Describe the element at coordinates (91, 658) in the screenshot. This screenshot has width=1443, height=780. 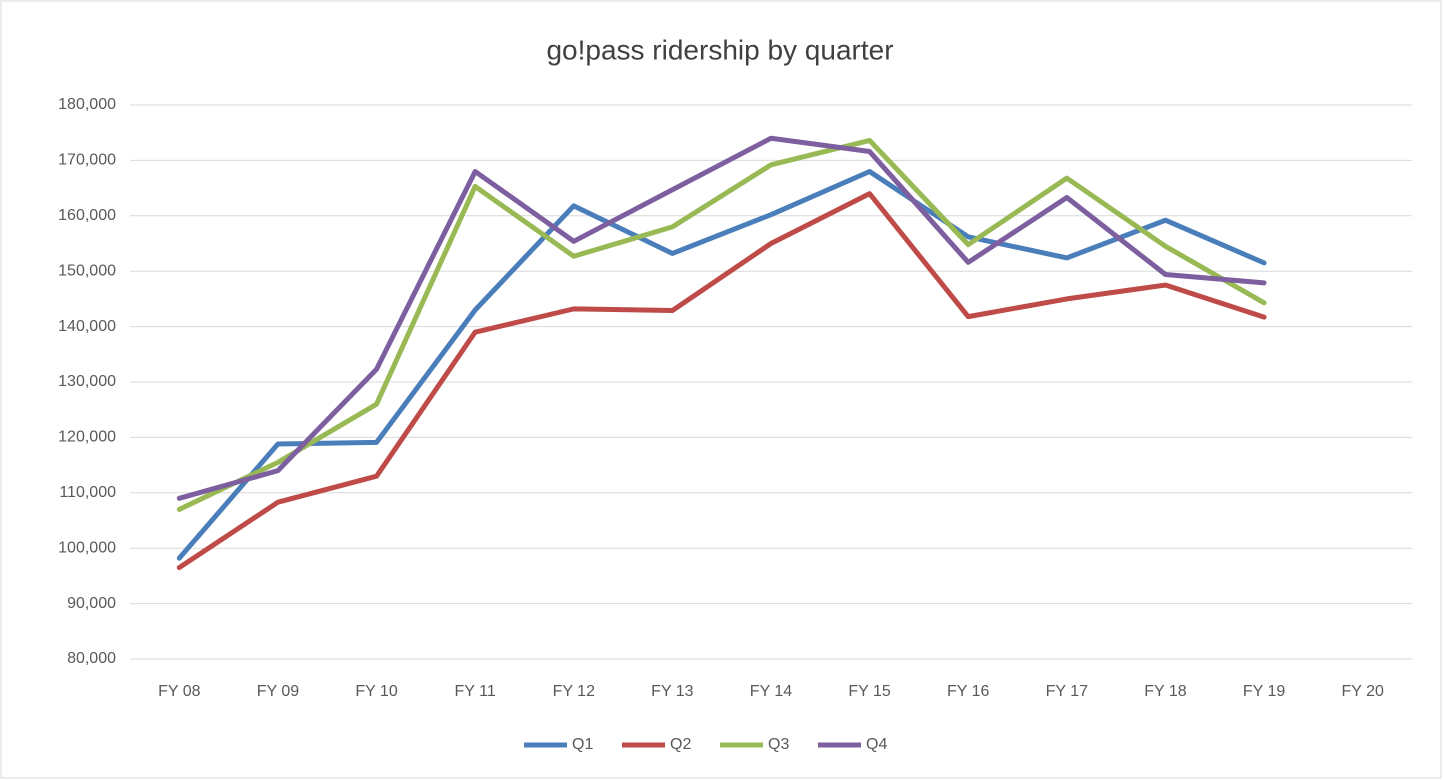
I see `y-tick-label: 80,000` at that location.